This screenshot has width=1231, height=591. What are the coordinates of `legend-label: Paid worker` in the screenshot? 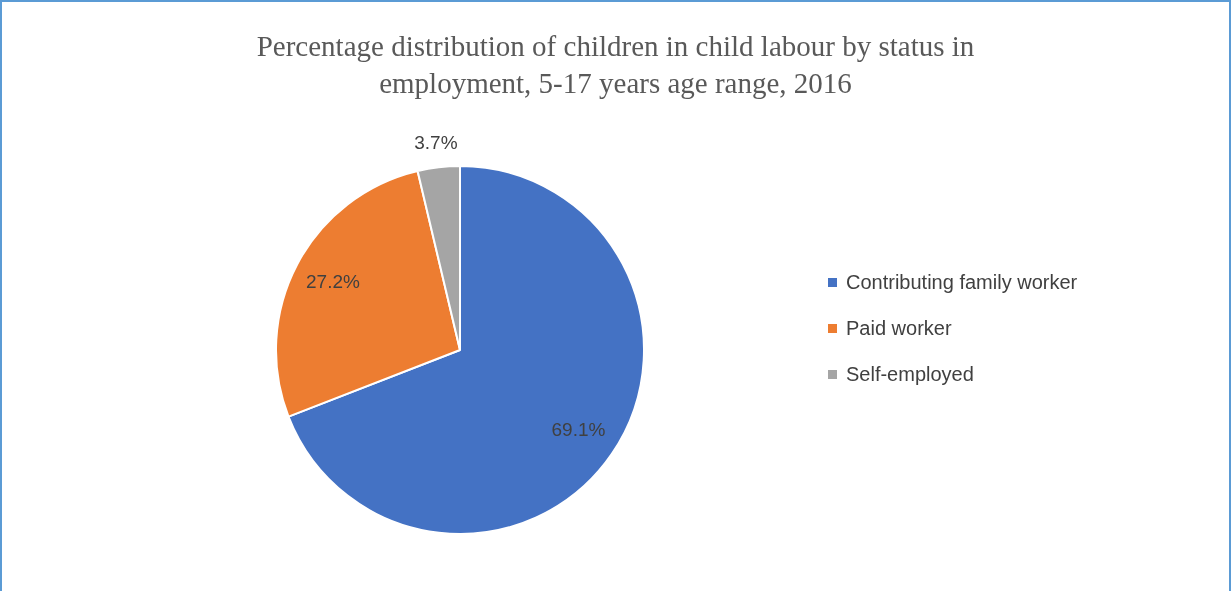 It's located at (899, 328).